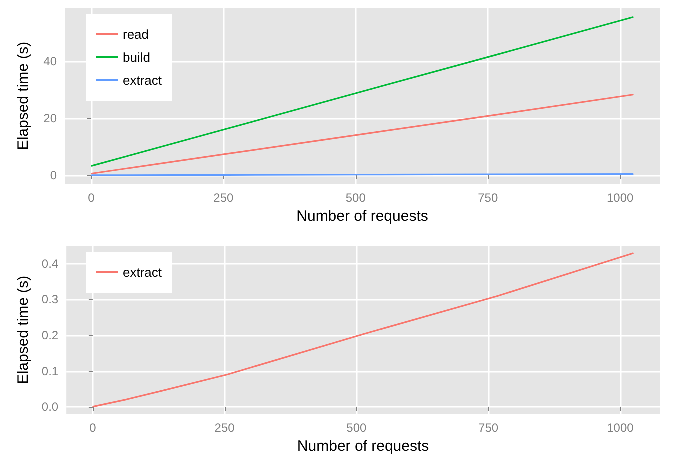 The image size is (674, 468). Describe the element at coordinates (136, 34) in the screenshot. I see `legend-label: read` at that location.